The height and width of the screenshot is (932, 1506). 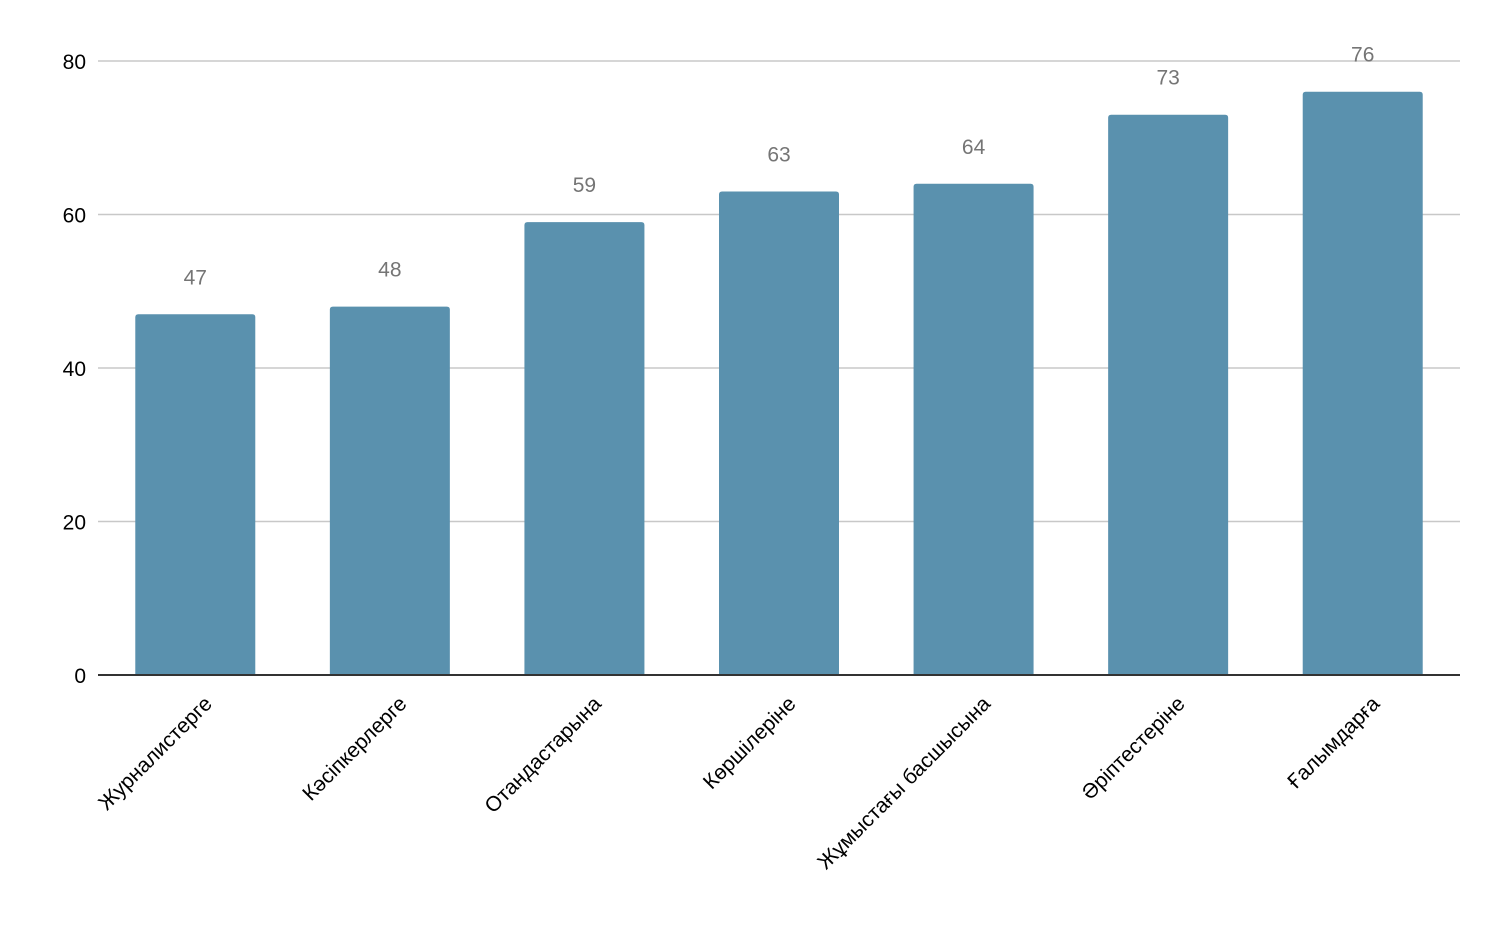 I want to click on x-tick-label: Көршілеріне, so click(x=750, y=743).